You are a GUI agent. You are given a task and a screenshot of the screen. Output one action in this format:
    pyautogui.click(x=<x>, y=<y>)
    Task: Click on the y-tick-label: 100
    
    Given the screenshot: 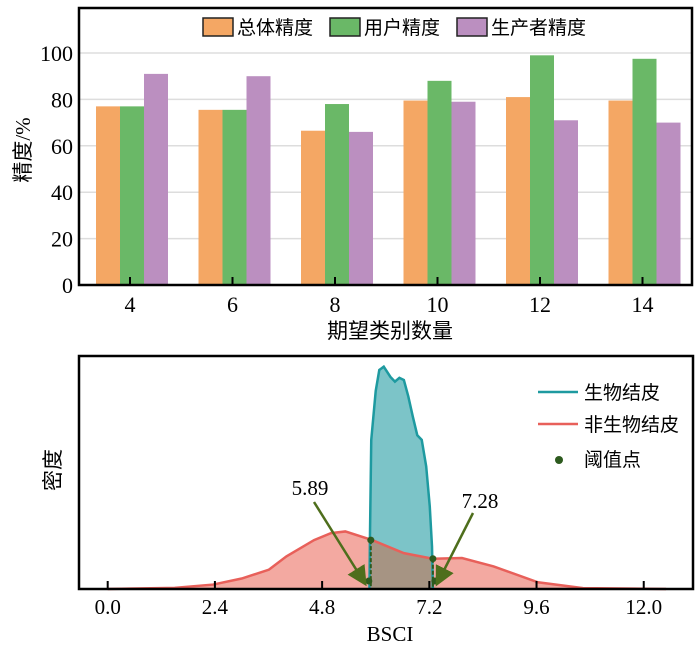 What is the action you would take?
    pyautogui.click(x=56, y=53)
    